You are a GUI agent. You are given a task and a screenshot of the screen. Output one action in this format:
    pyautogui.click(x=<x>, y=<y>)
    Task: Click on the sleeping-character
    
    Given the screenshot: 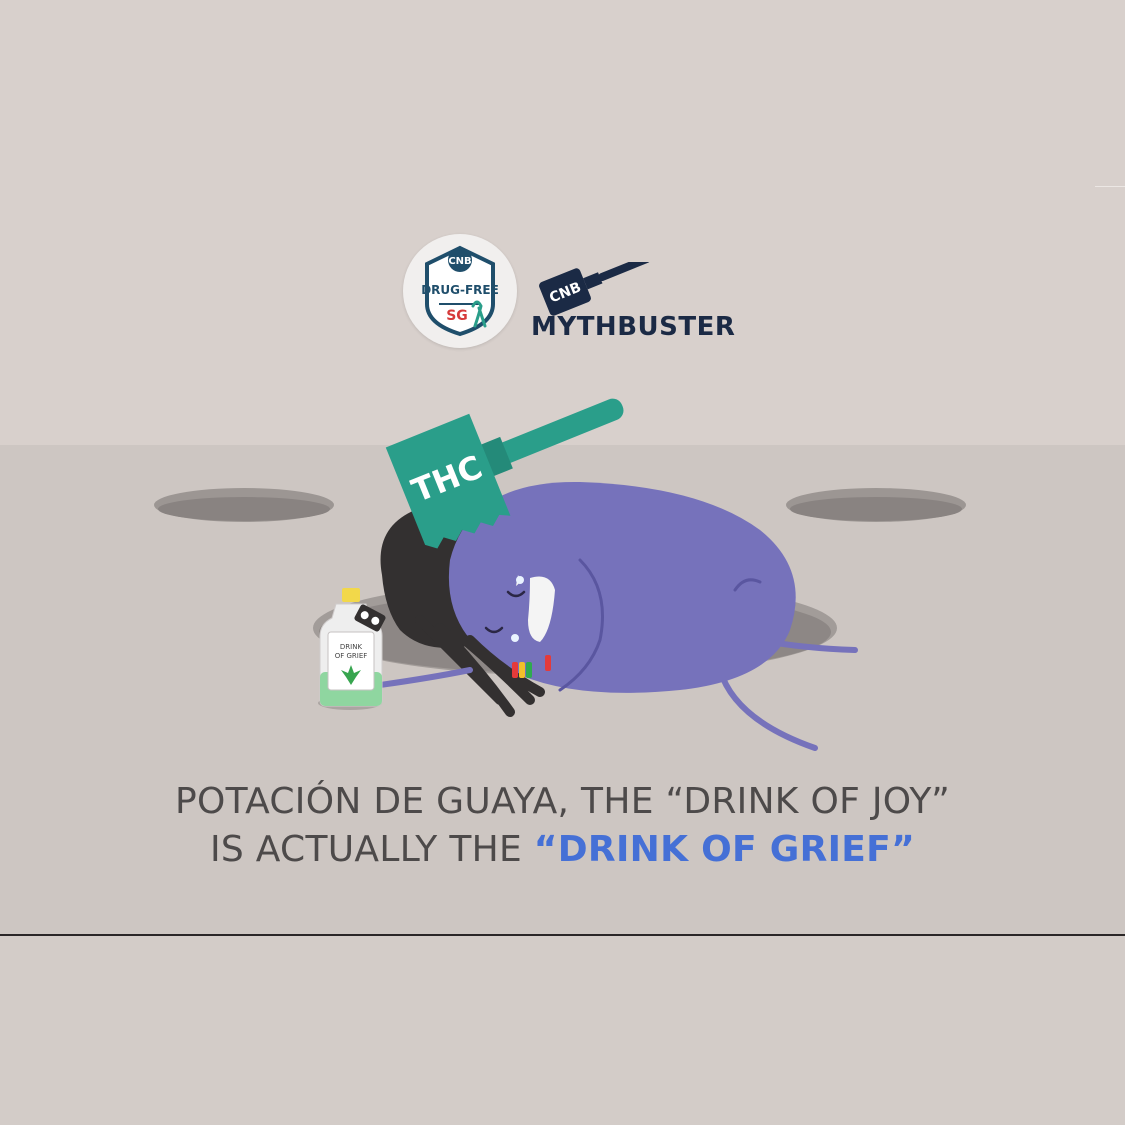 What is the action you would take?
    pyautogui.click(x=617, y=616)
    